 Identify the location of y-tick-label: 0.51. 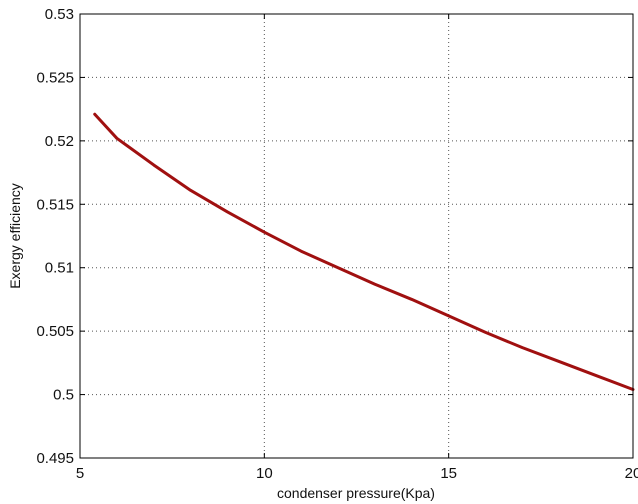
(59, 268).